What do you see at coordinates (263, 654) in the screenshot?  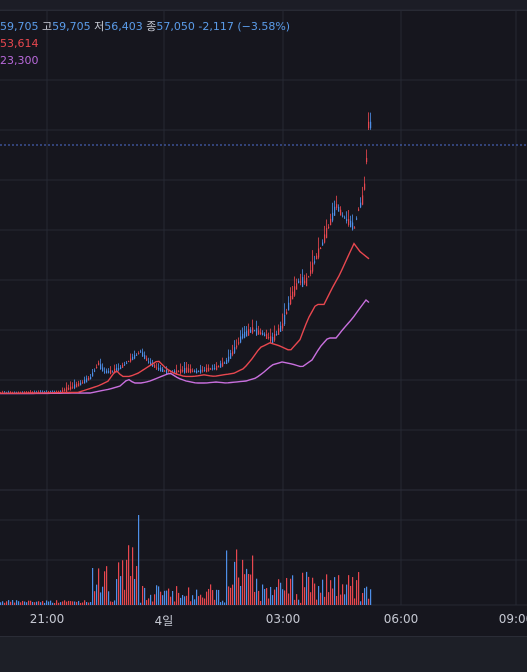 I see `bottom-bar` at bounding box center [263, 654].